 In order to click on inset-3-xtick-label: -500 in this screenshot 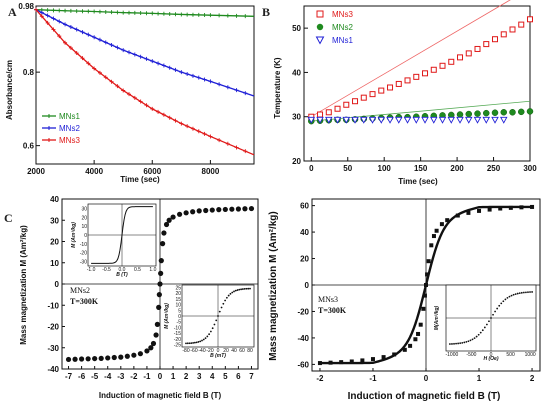, I will do `click(471, 355)`.